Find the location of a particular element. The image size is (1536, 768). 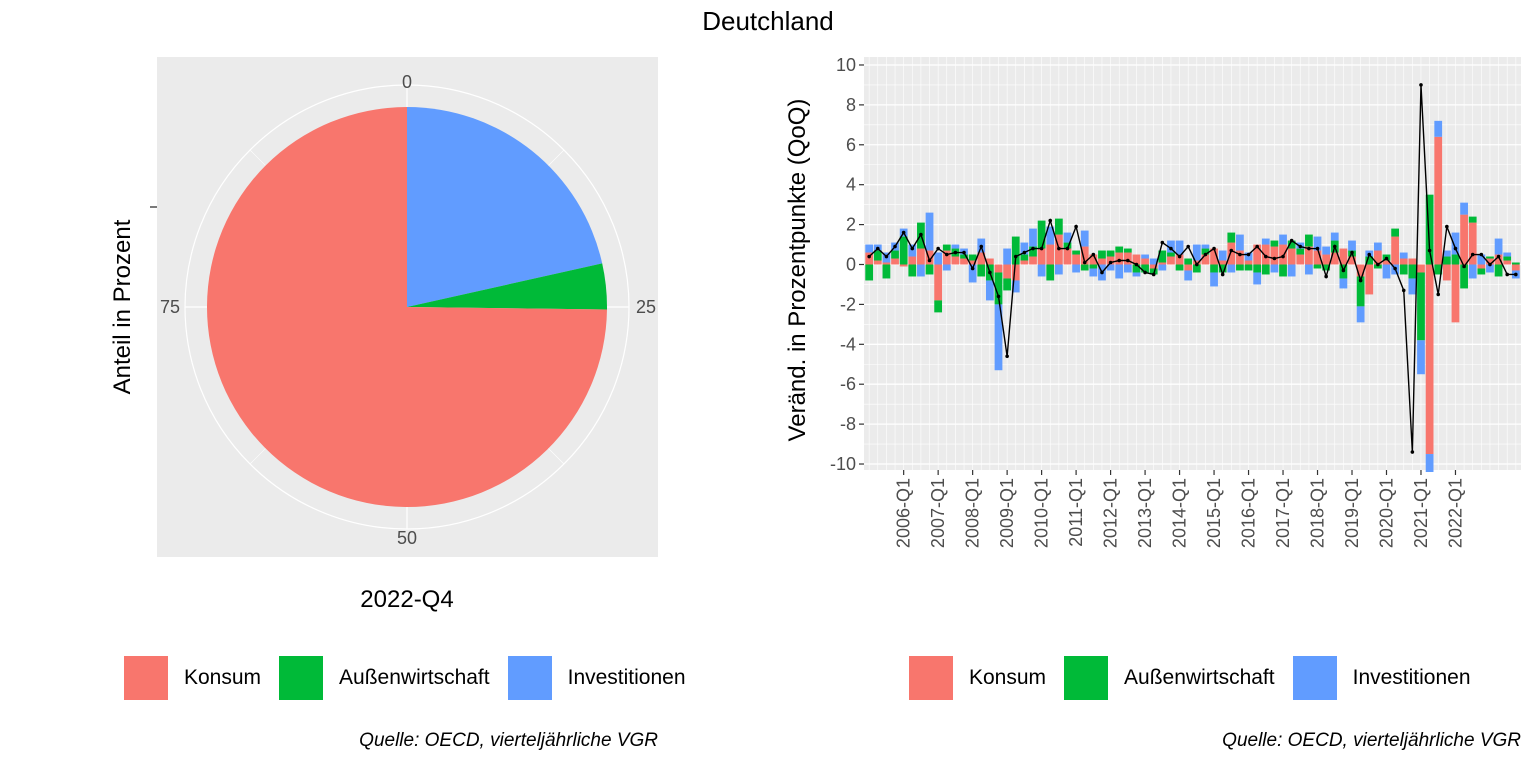

legend-key is located at coordinates (931, 678).